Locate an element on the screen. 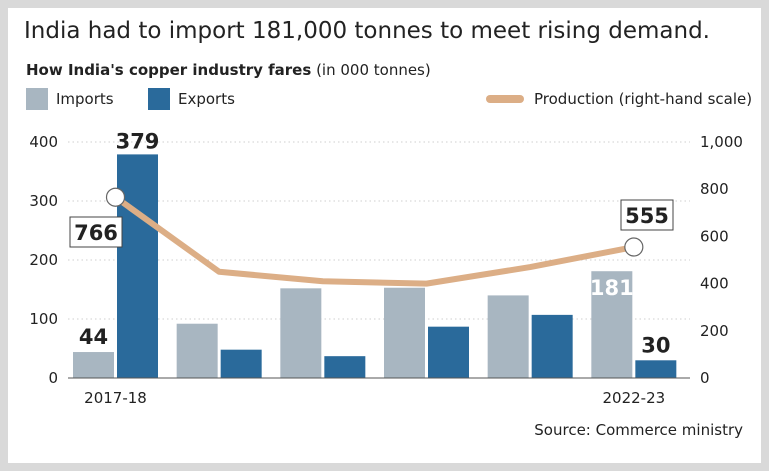 The width and height of the screenshot is (769, 471). right-tick-label: 800 is located at coordinates (714, 189).